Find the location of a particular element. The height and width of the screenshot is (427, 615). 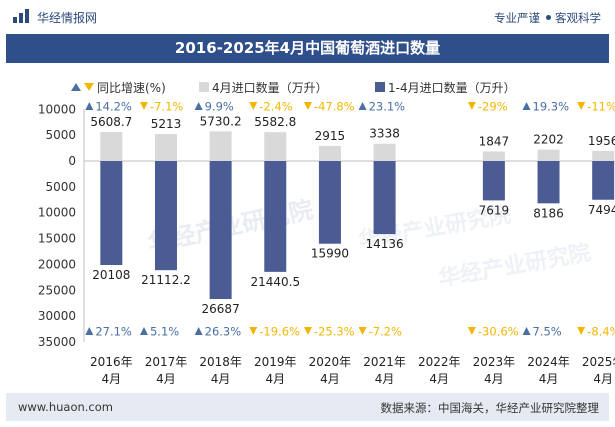

slogan-right: 客观科学 is located at coordinates (578, 18).